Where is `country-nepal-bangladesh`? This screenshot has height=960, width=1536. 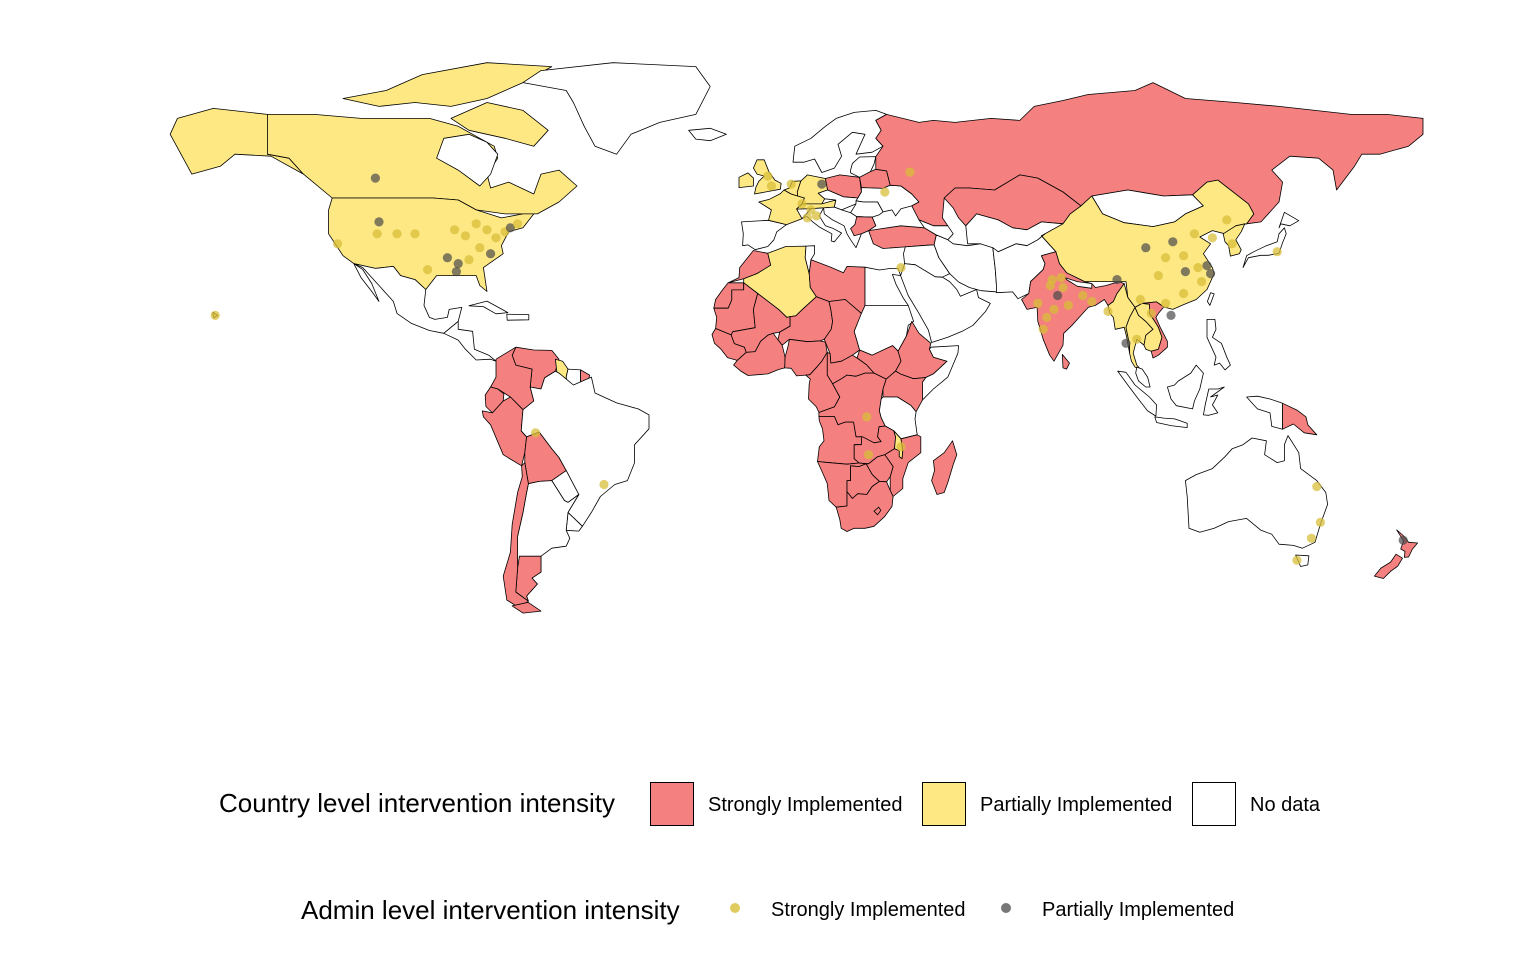
country-nepal-bangladesh is located at coordinates (1078, 283).